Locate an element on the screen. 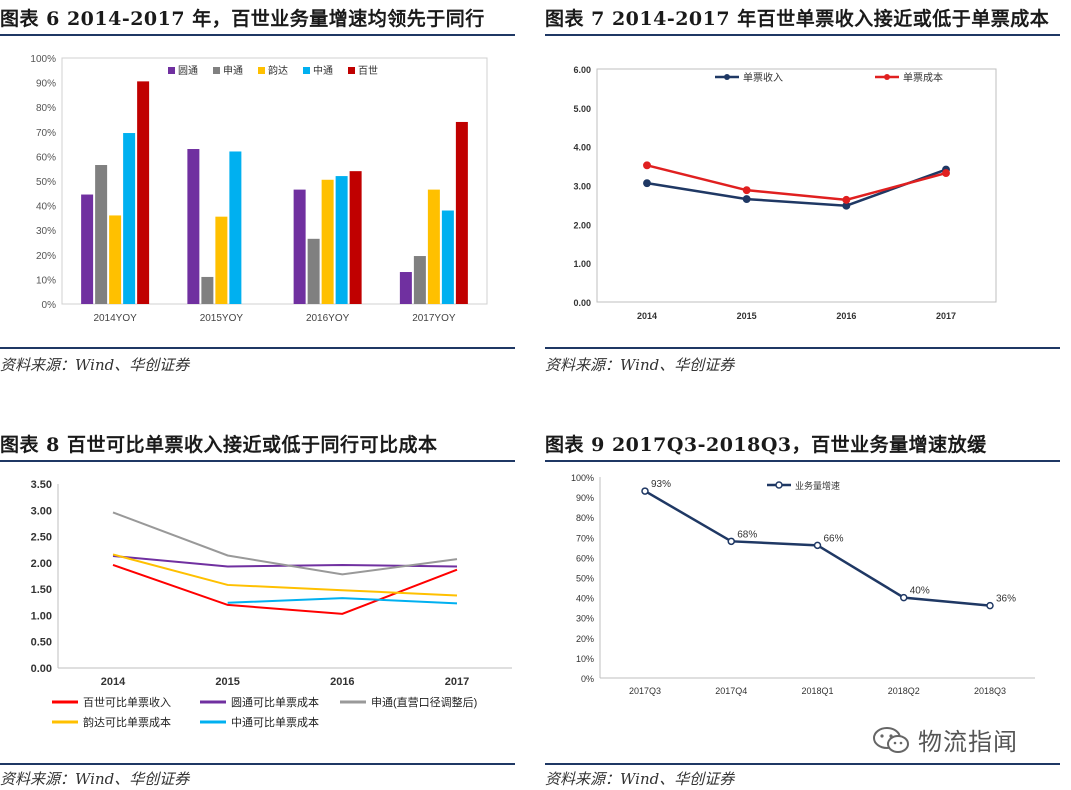  x-tick-label: 2015YOY is located at coordinates (222, 318).